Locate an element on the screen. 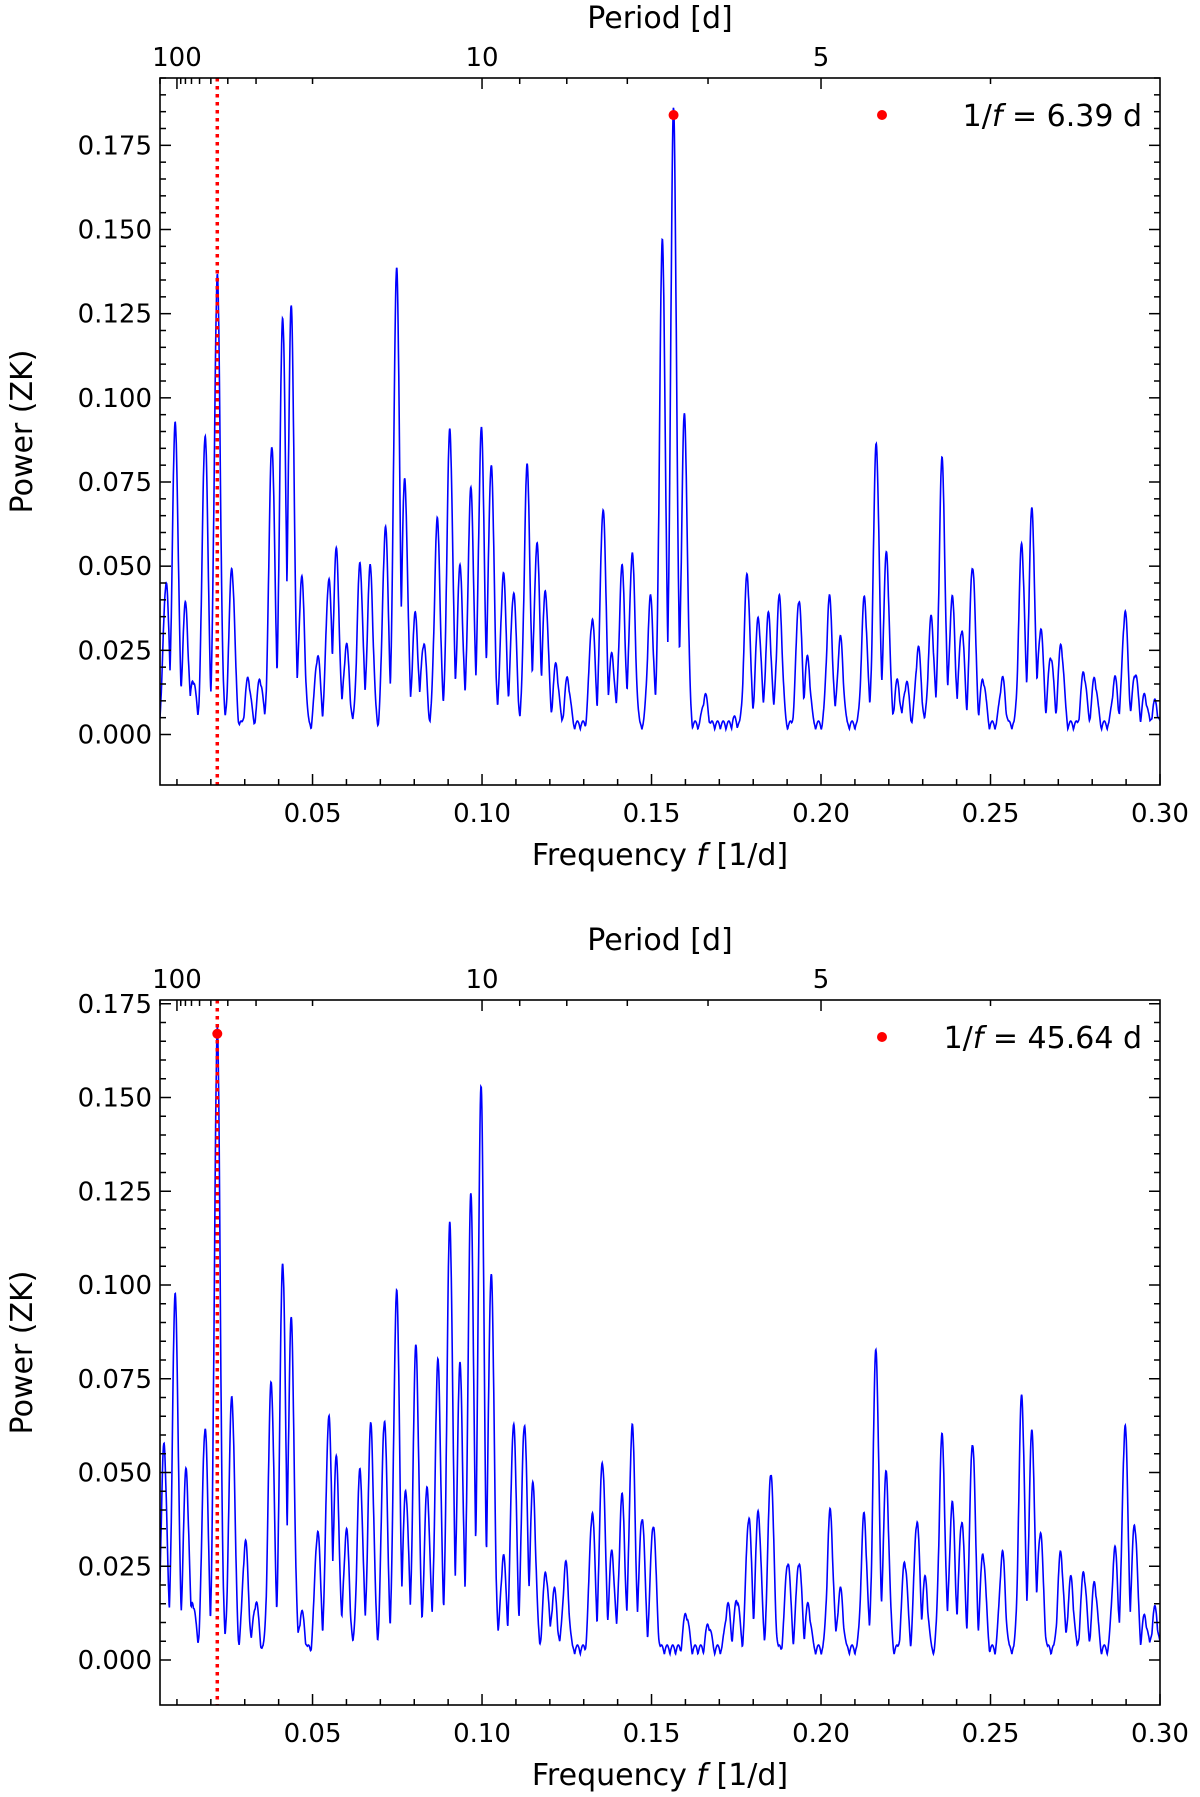 Image resolution: width=1200 pixels, height=1797 pixels. legend-label: 1/f = 6.39 d is located at coordinates (1052, 116).